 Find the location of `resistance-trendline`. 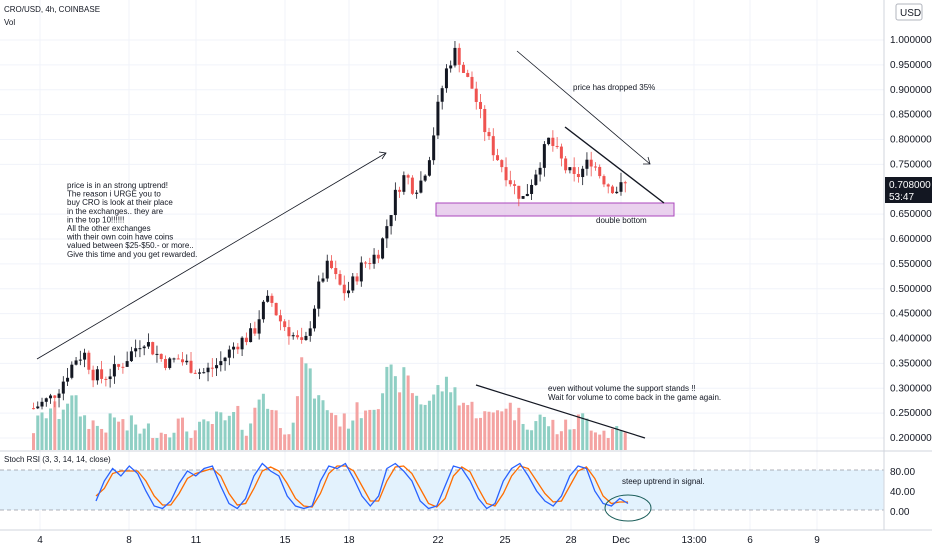

resistance-trendline is located at coordinates (614, 165).